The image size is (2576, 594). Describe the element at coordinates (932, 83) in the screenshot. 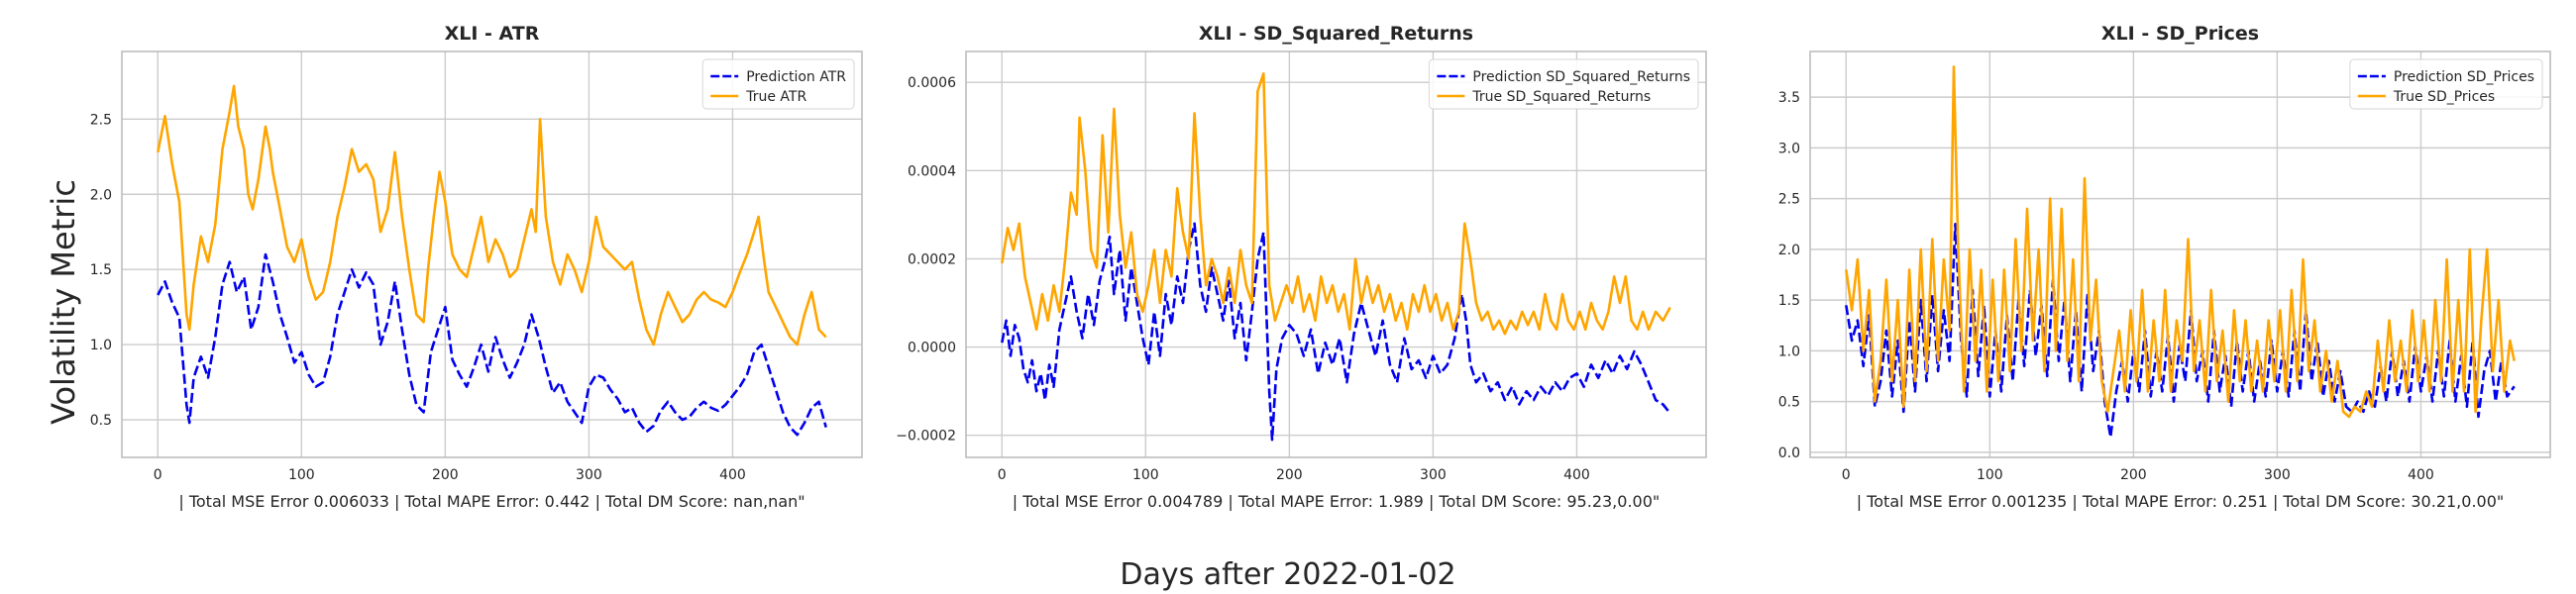

I see `y-tick-label: 0.0006` at that location.